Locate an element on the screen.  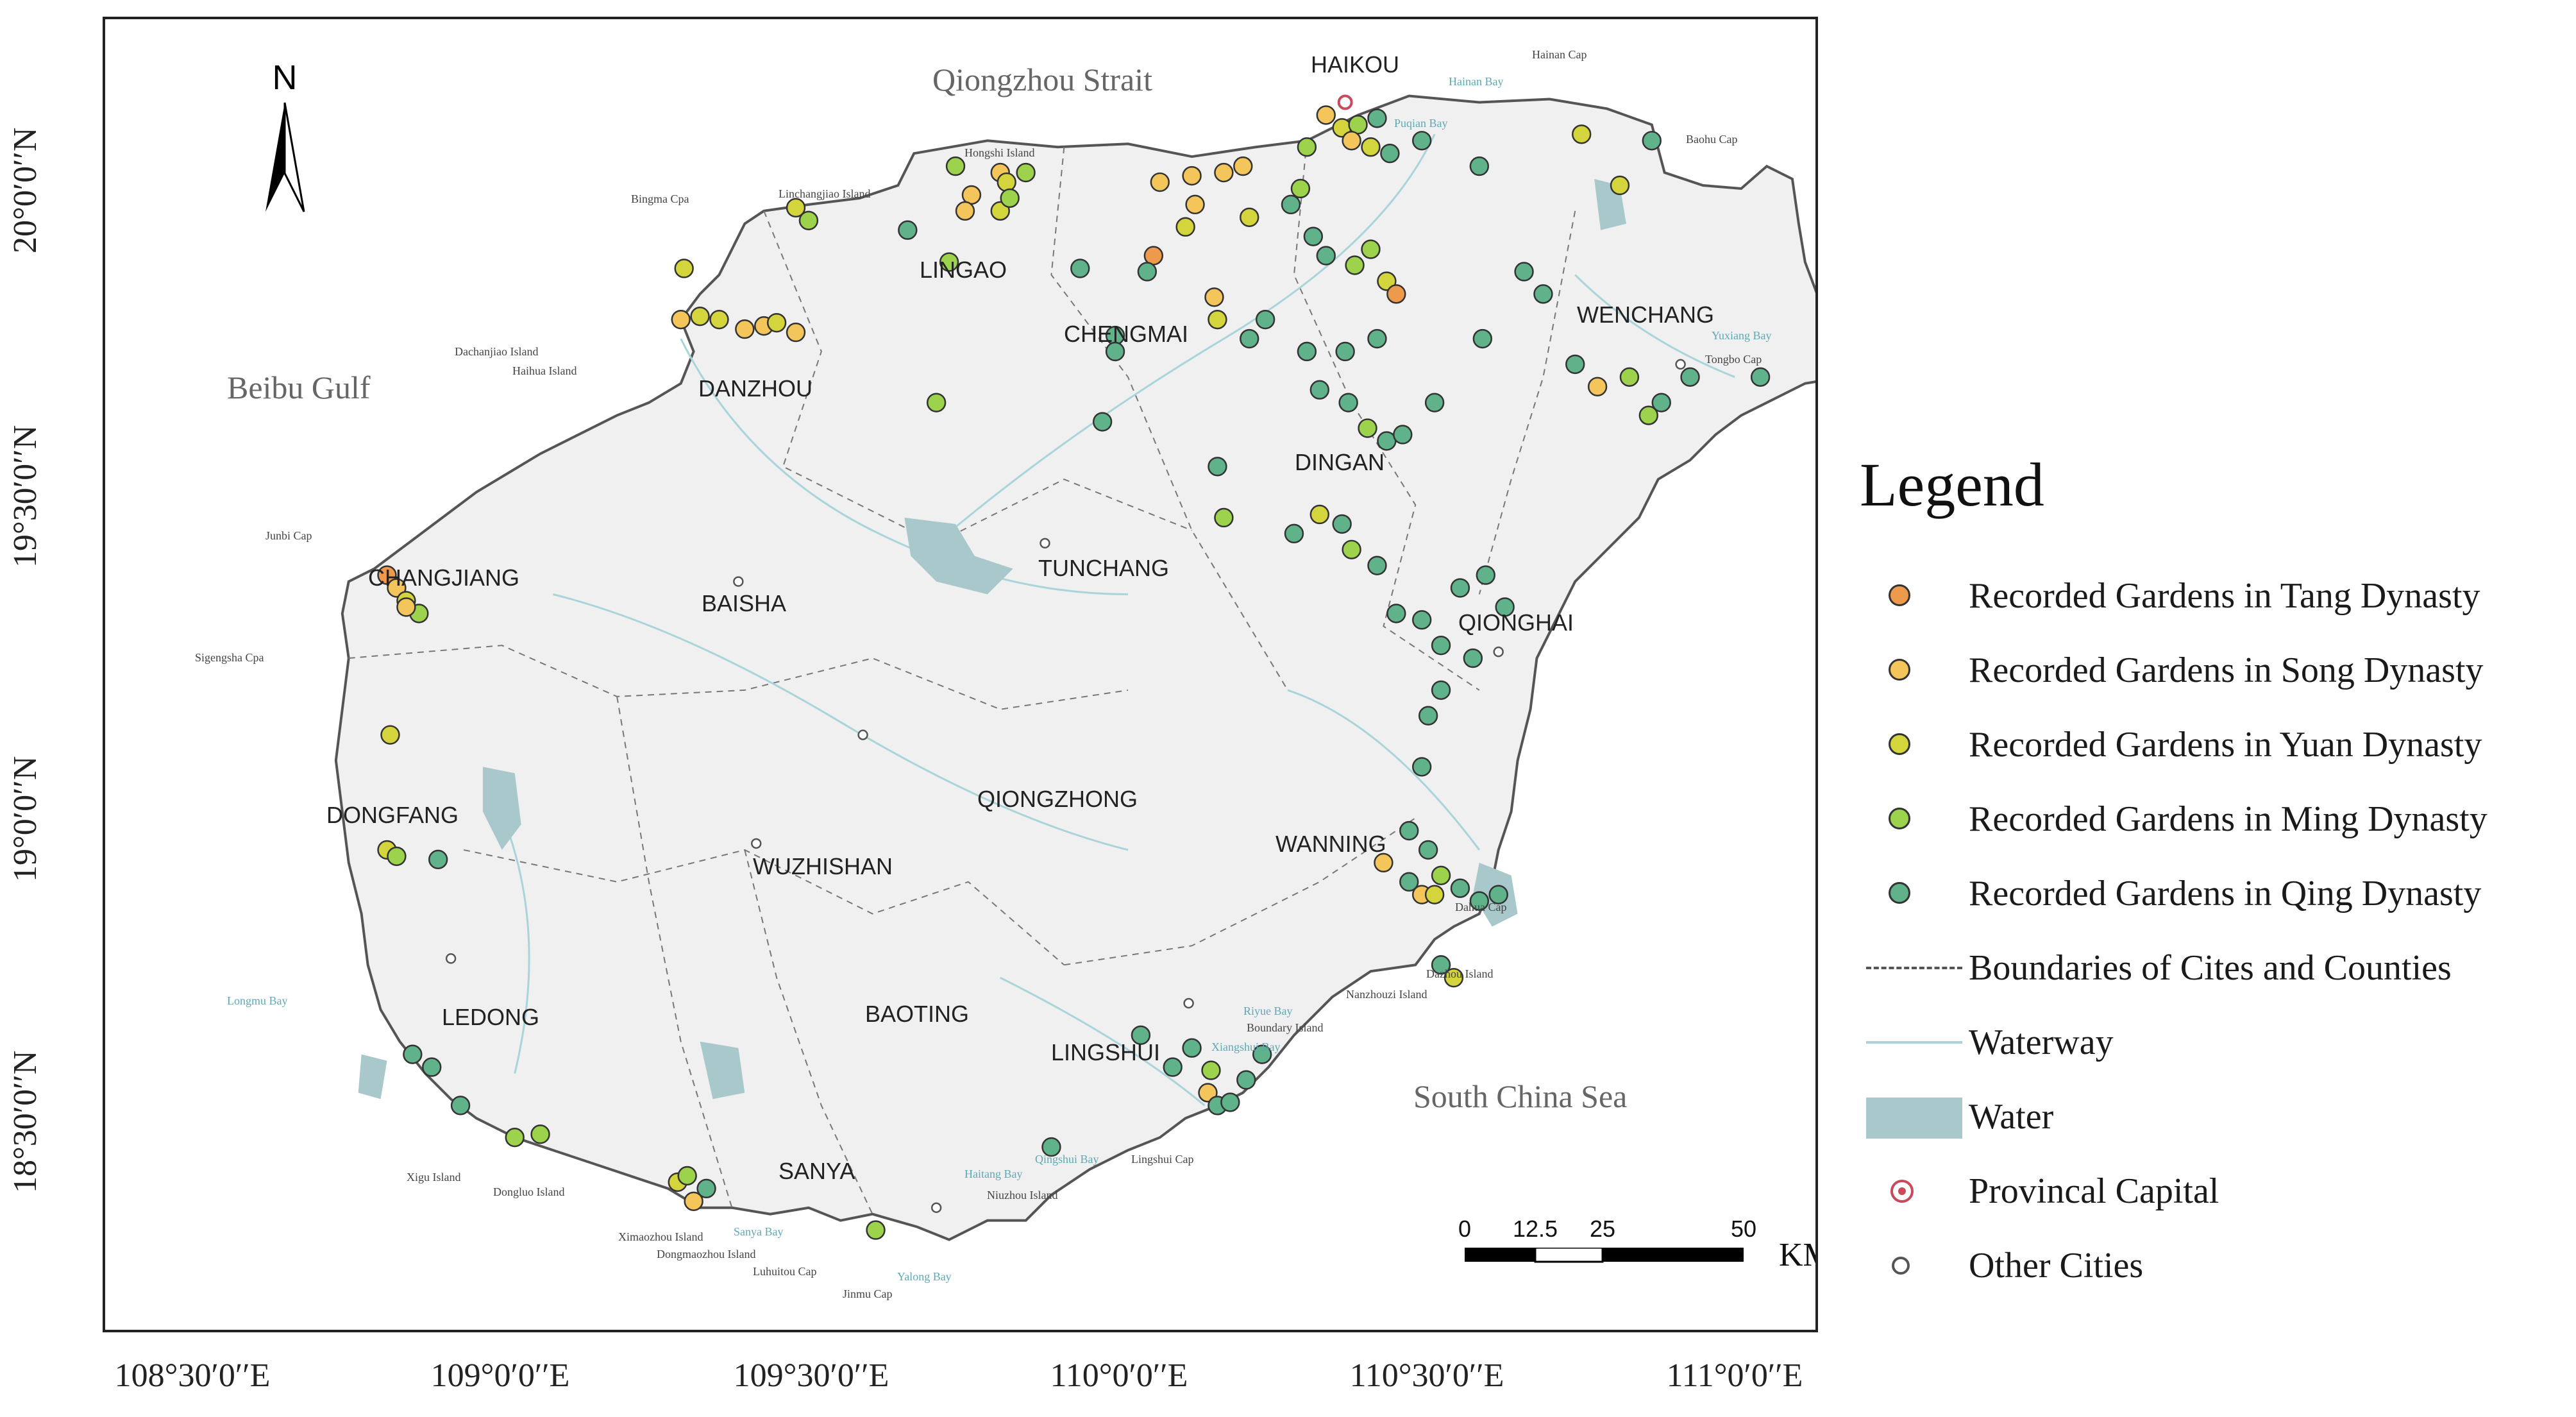
city-chengmai: CHENGMAI is located at coordinates (1126, 334).